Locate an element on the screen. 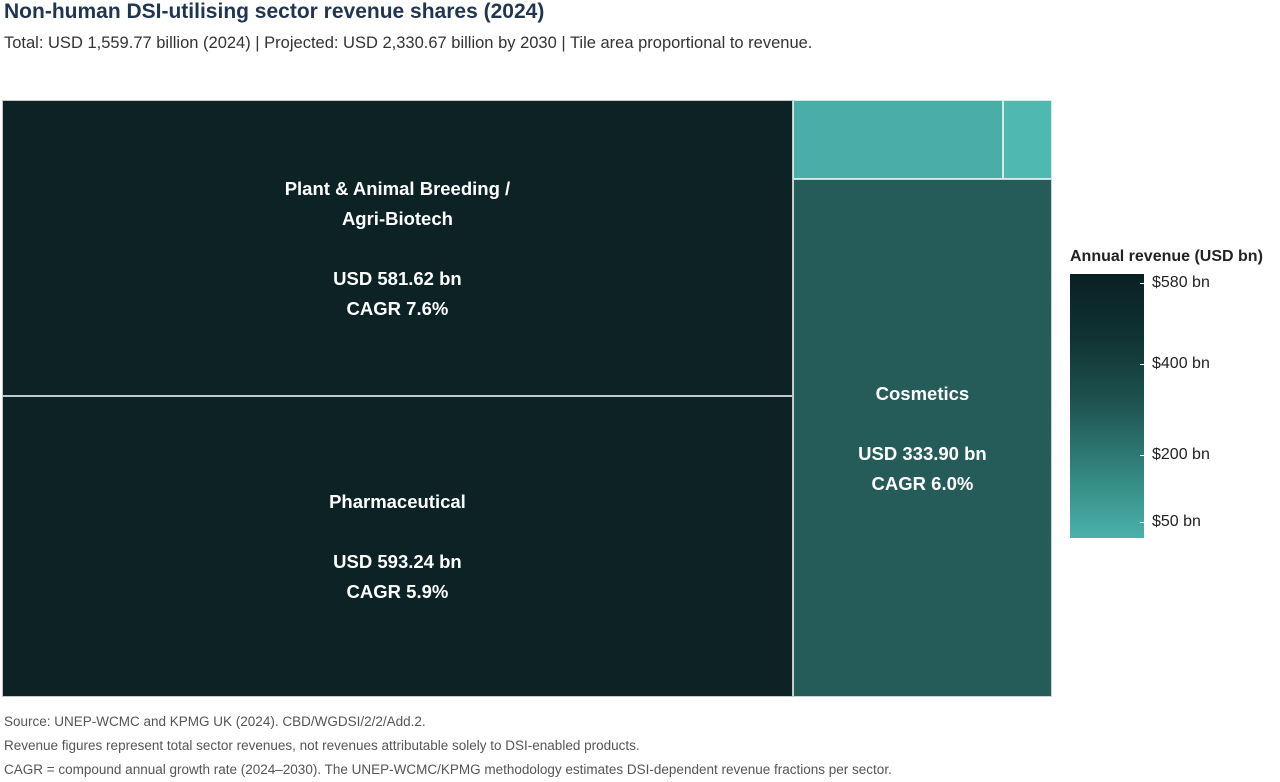  tile-name-line: Cosmetics is located at coordinates (922, 394).